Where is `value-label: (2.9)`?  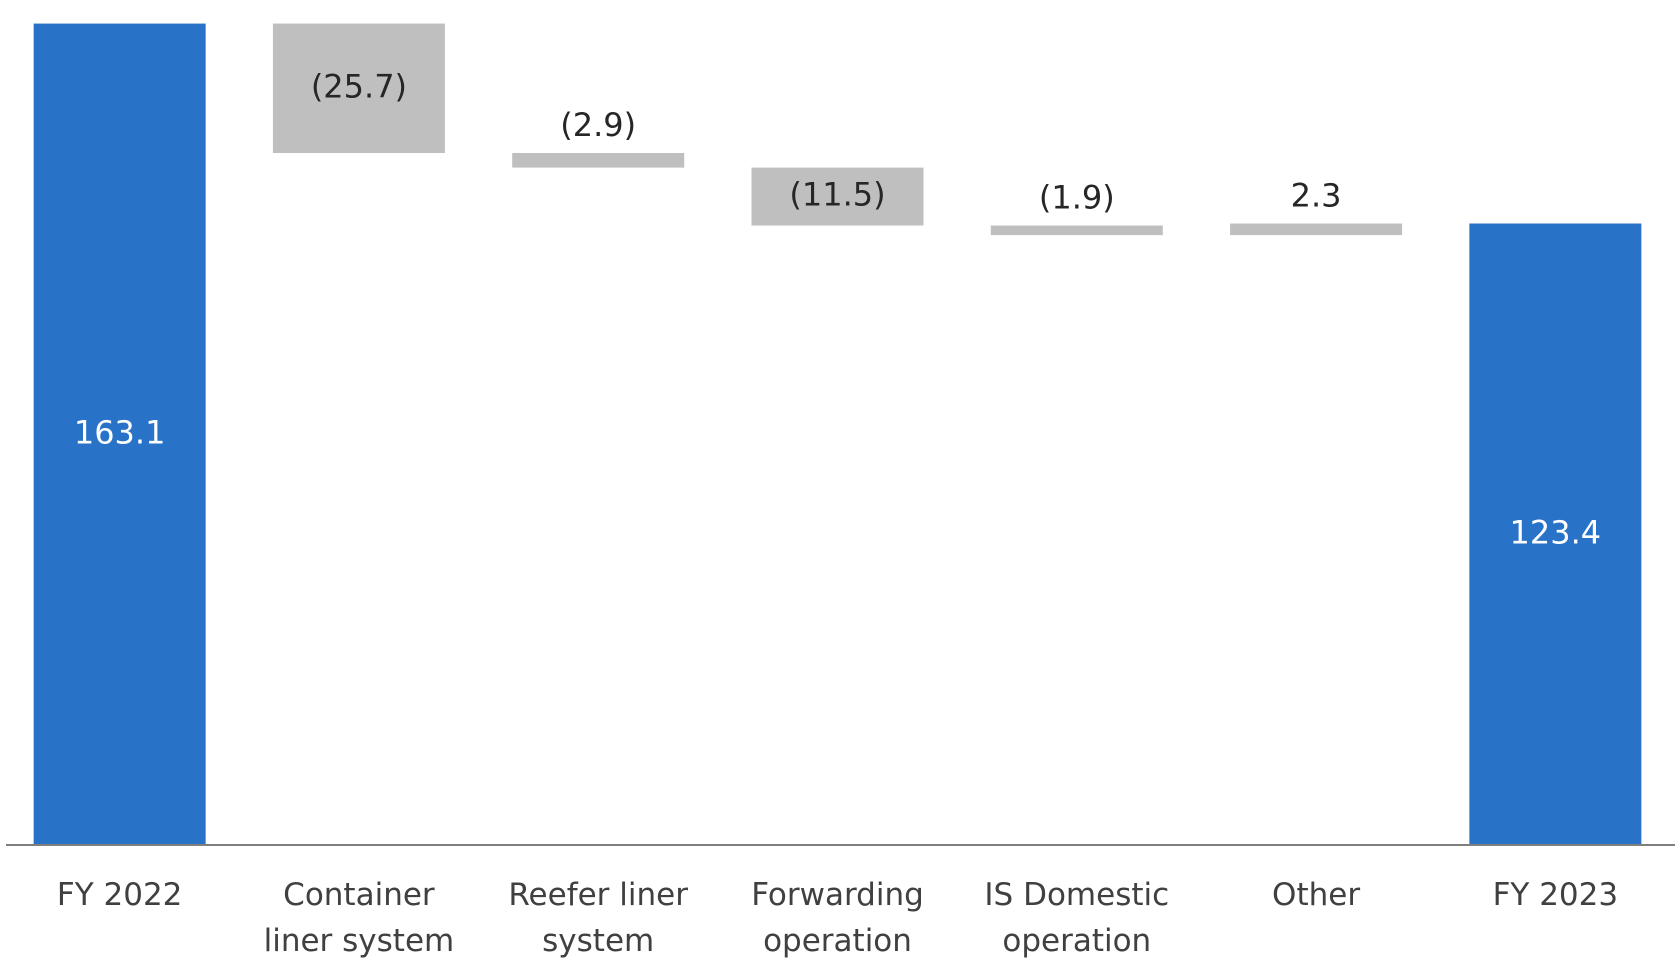 value-label: (2.9) is located at coordinates (598, 125).